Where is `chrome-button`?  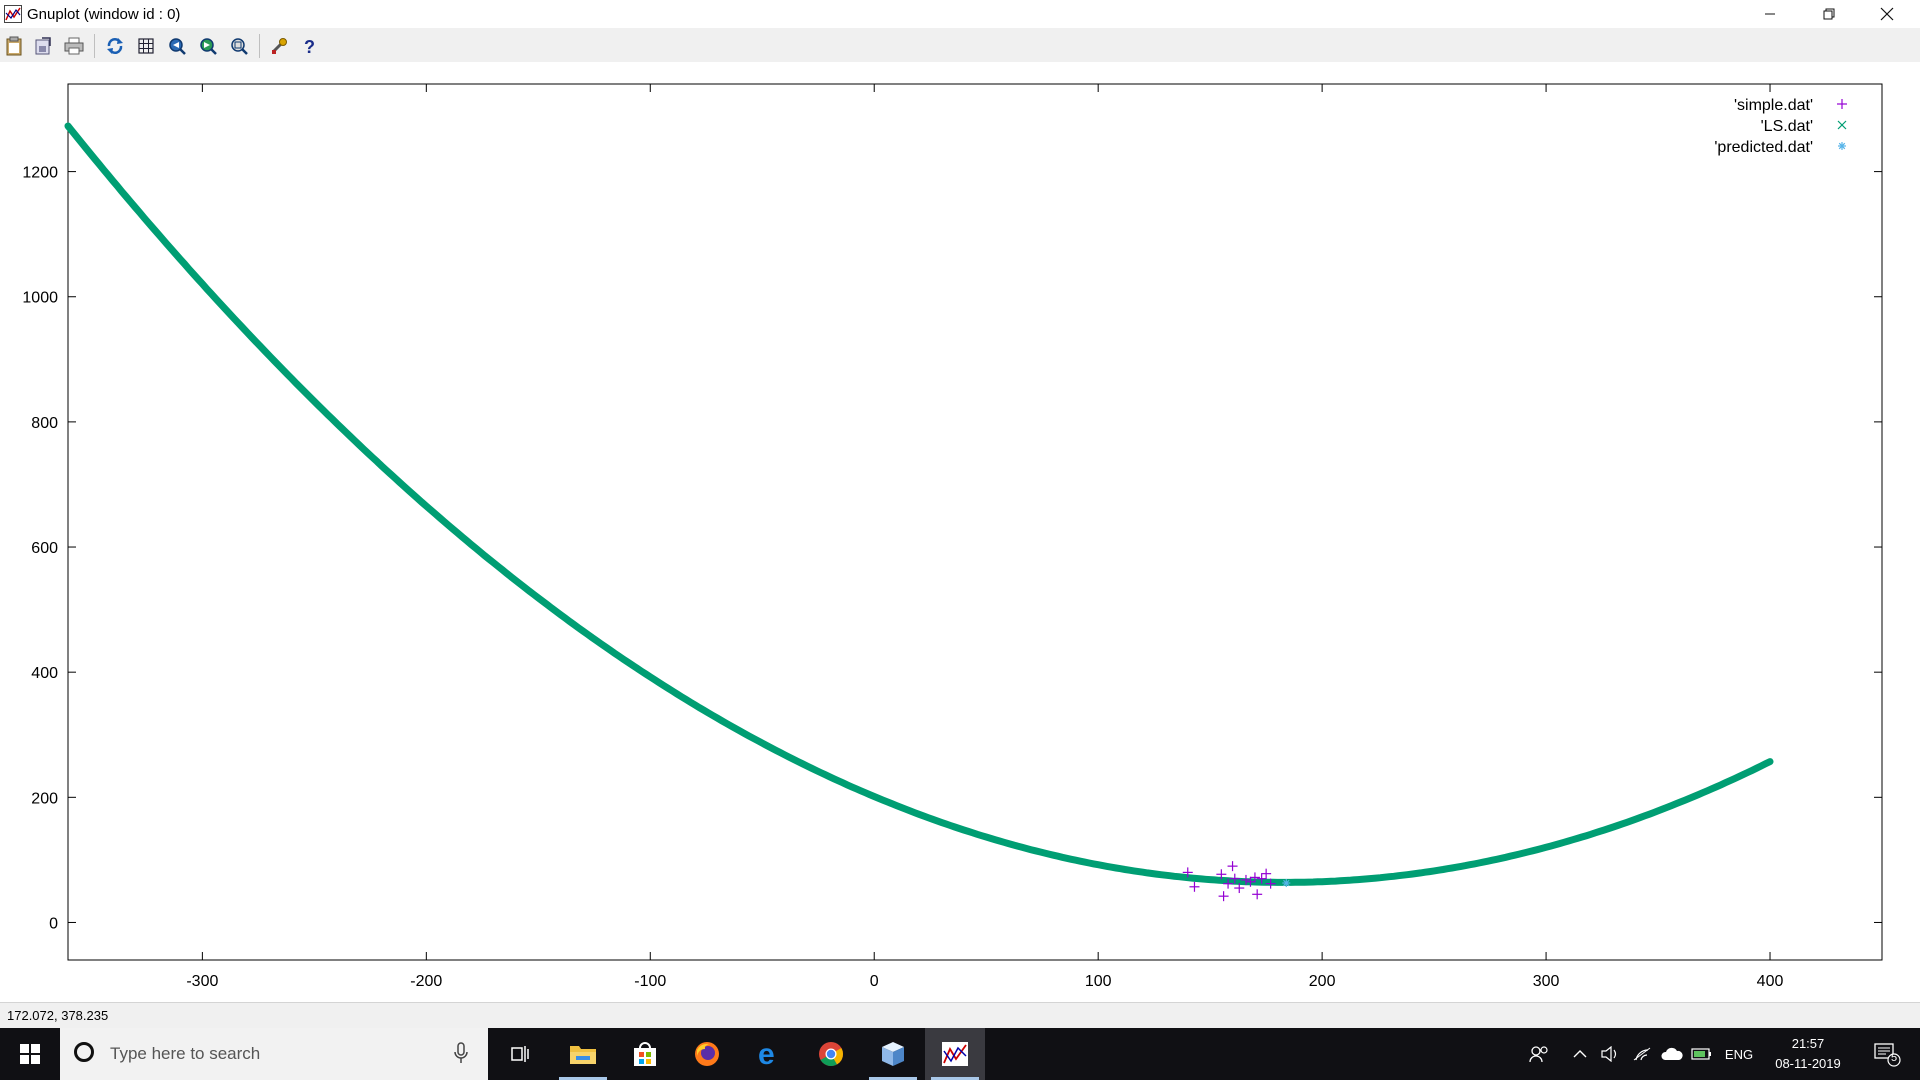 chrome-button is located at coordinates (831, 1054).